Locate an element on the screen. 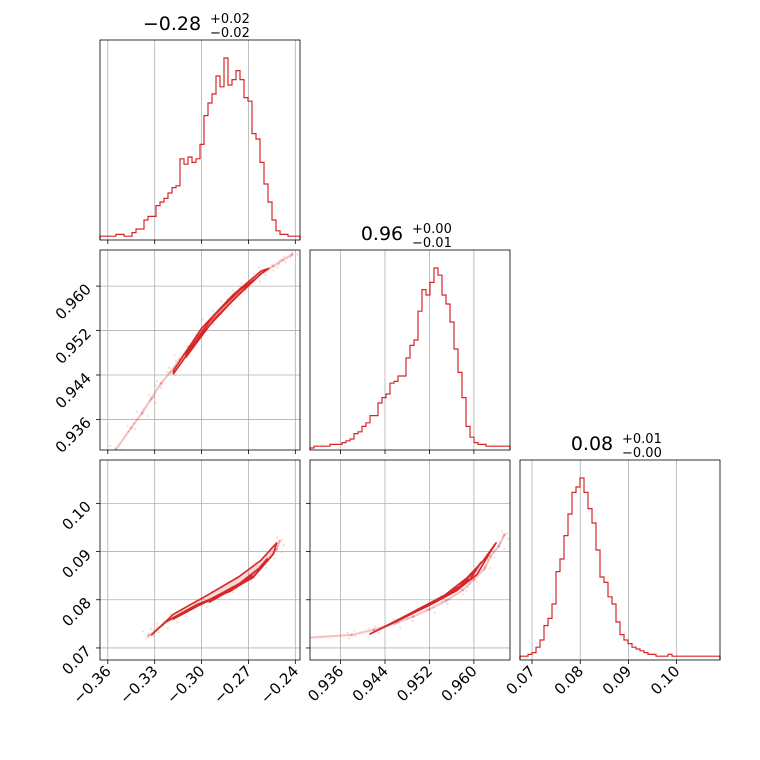 This screenshot has height=760, width=760. p1_p2-panel is located at coordinates (401, 585).